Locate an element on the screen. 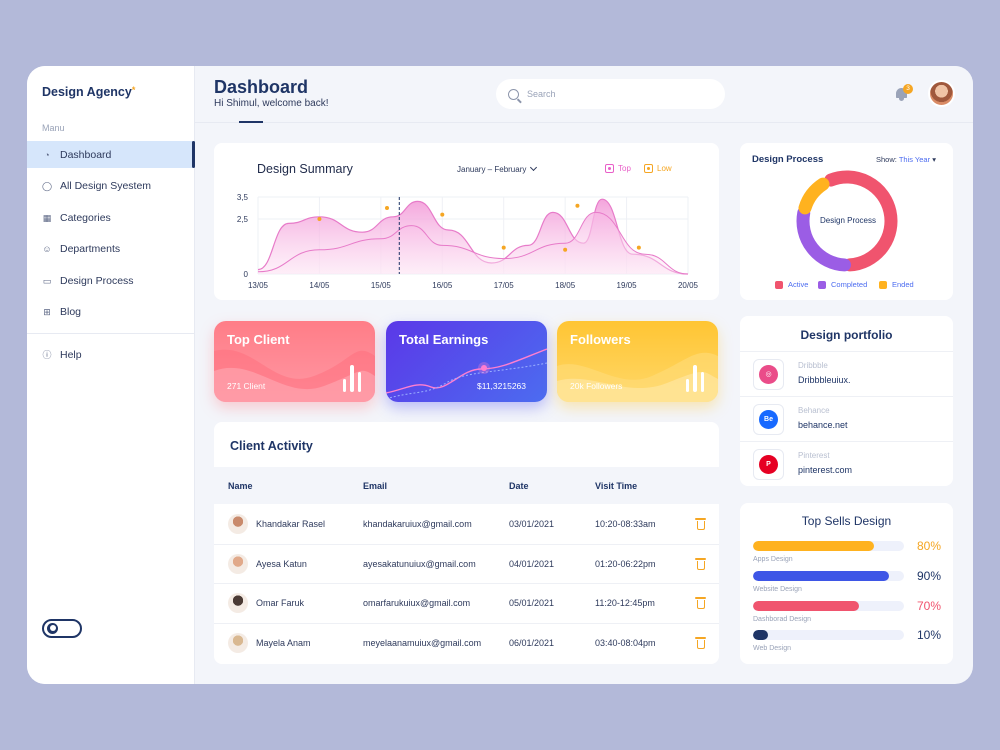 This screenshot has height=750, width=1000. sidebar-divider is located at coordinates (111, 333).